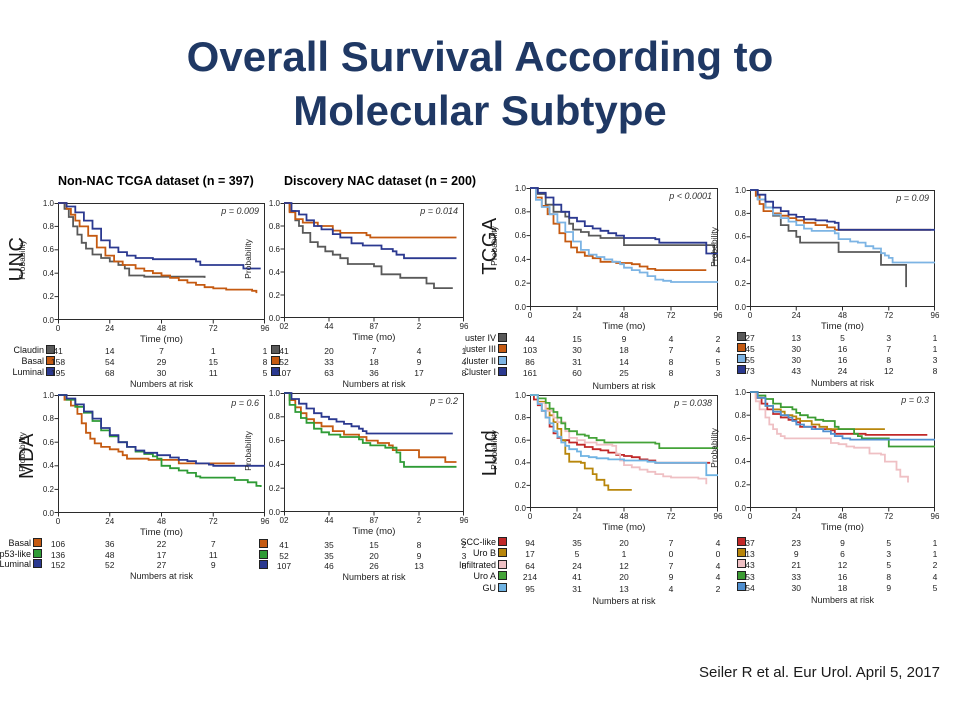 The height and width of the screenshot is (720, 960). I want to click on risk-count: 12, so click(624, 566).